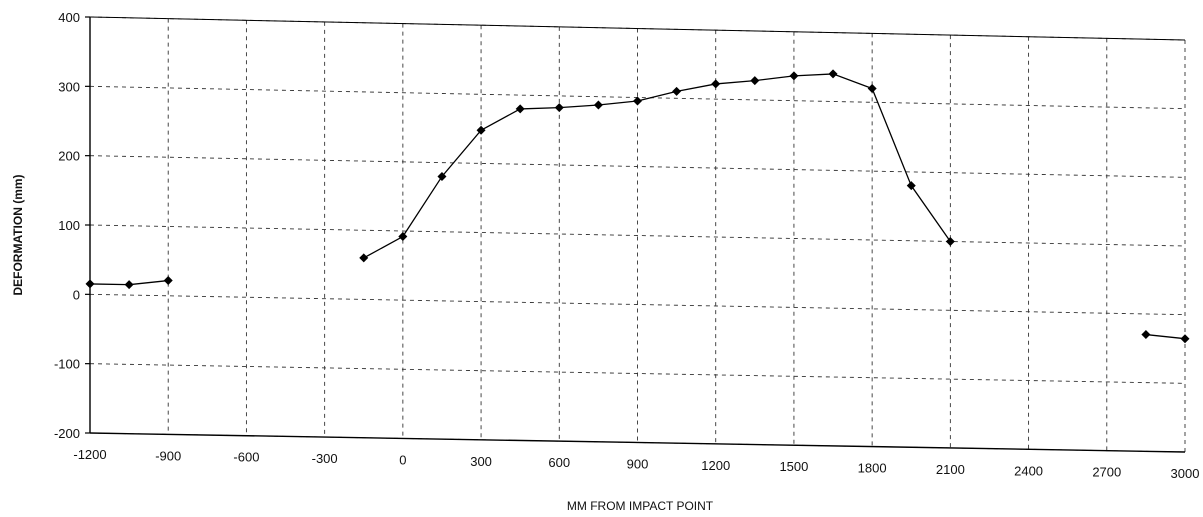  I want to click on x-tick-label: 2400, so click(1028, 470).